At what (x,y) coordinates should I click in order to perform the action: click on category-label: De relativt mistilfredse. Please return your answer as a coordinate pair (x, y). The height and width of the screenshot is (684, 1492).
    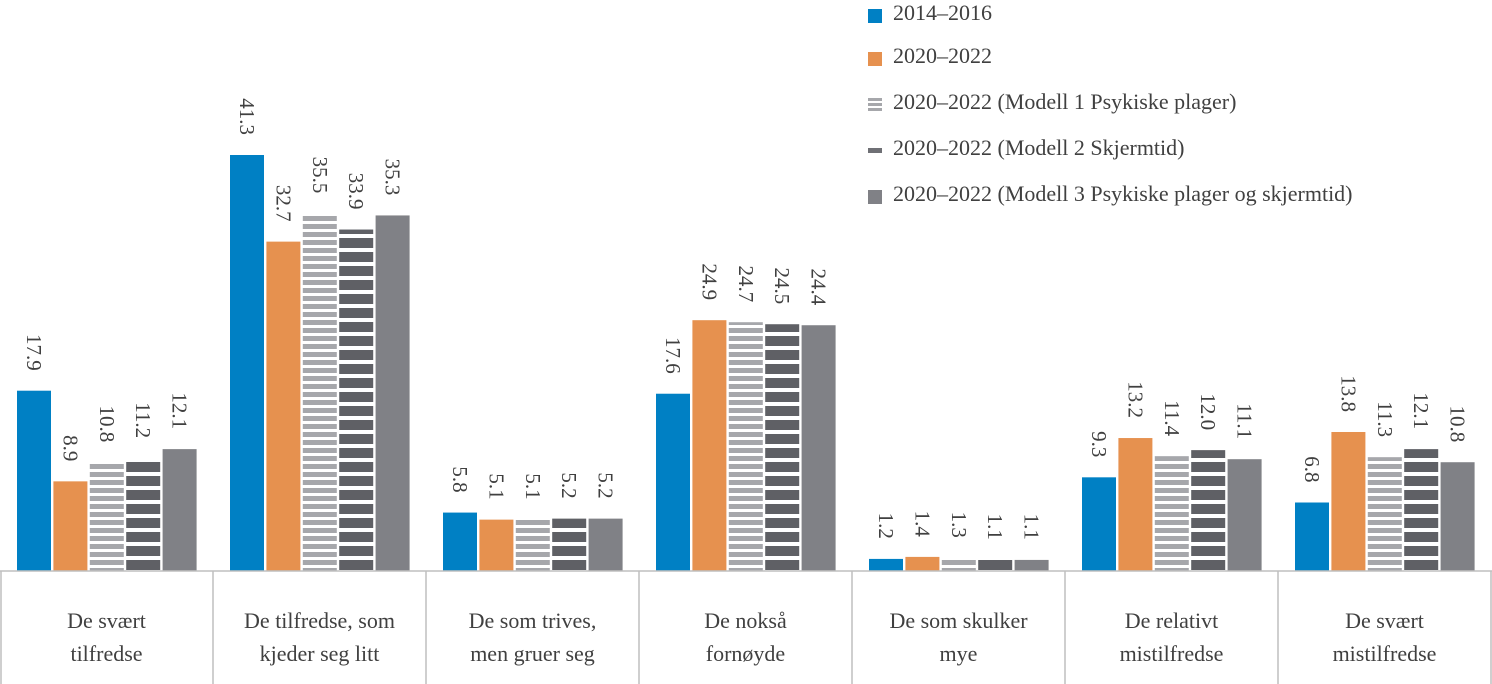
    Looking at the image, I should click on (1171, 637).